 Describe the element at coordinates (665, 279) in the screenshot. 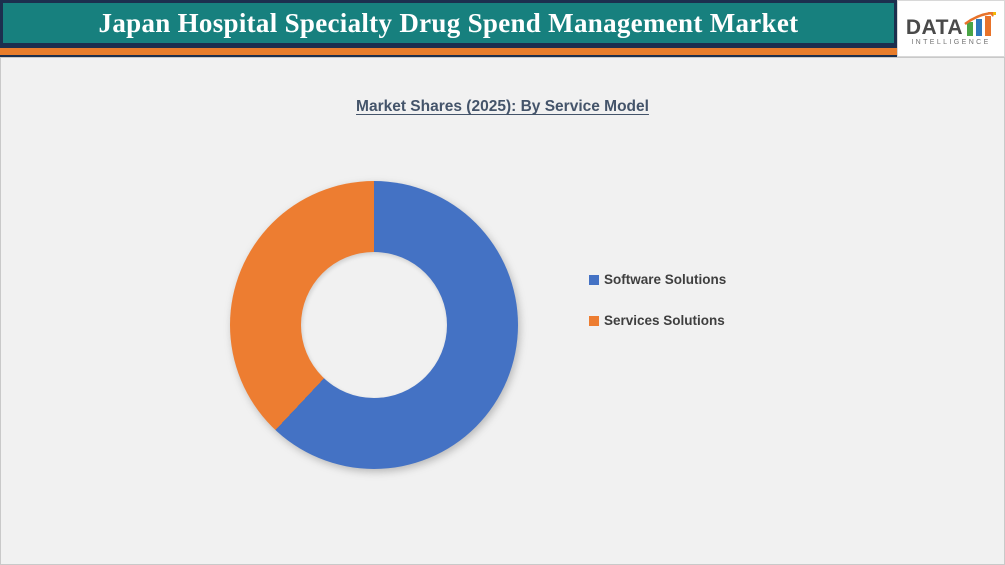

I see `legend-label: Software Solutions` at that location.